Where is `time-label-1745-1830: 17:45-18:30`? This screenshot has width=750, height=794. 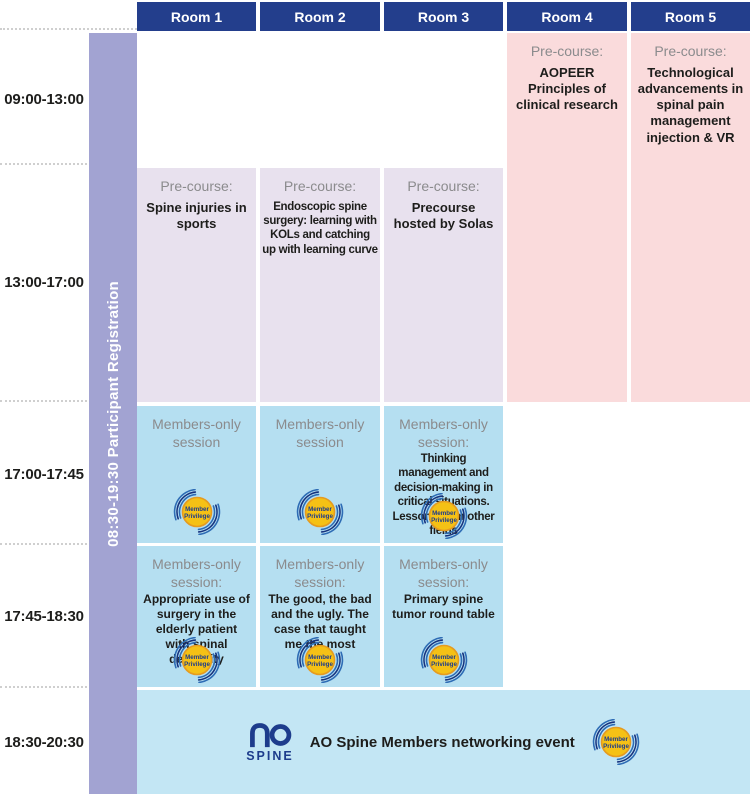
time-label-1745-1830: 17:45-18:30 is located at coordinates (44, 616).